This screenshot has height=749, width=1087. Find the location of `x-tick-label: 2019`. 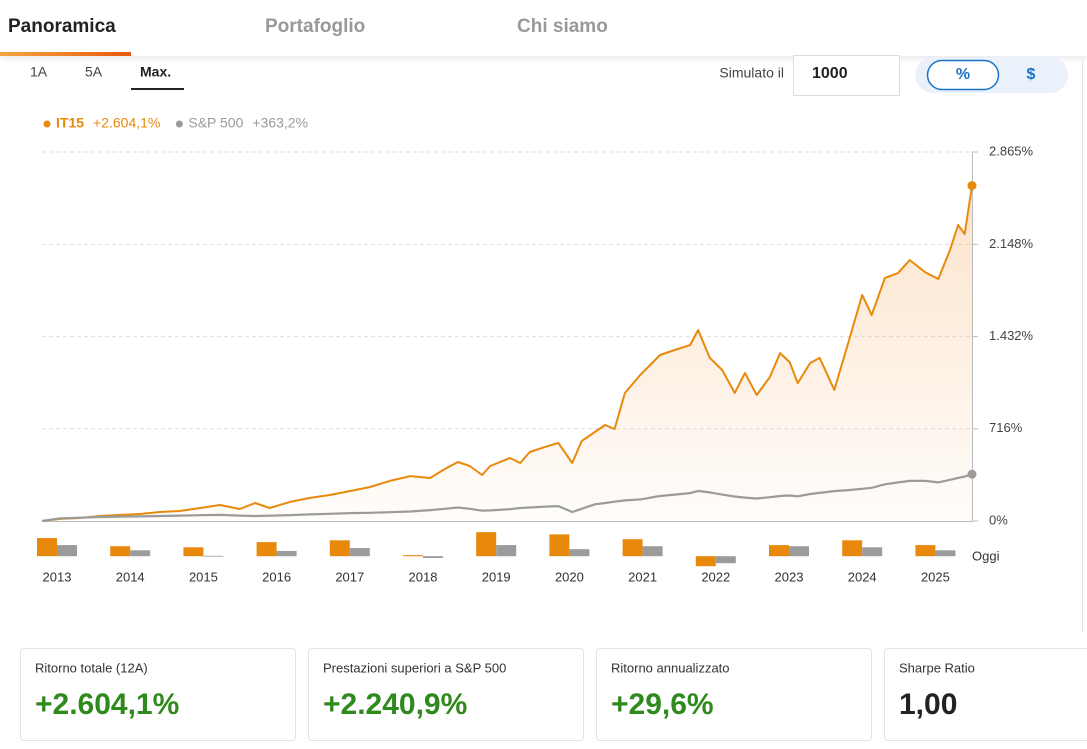

x-tick-label: 2019 is located at coordinates (496, 576).